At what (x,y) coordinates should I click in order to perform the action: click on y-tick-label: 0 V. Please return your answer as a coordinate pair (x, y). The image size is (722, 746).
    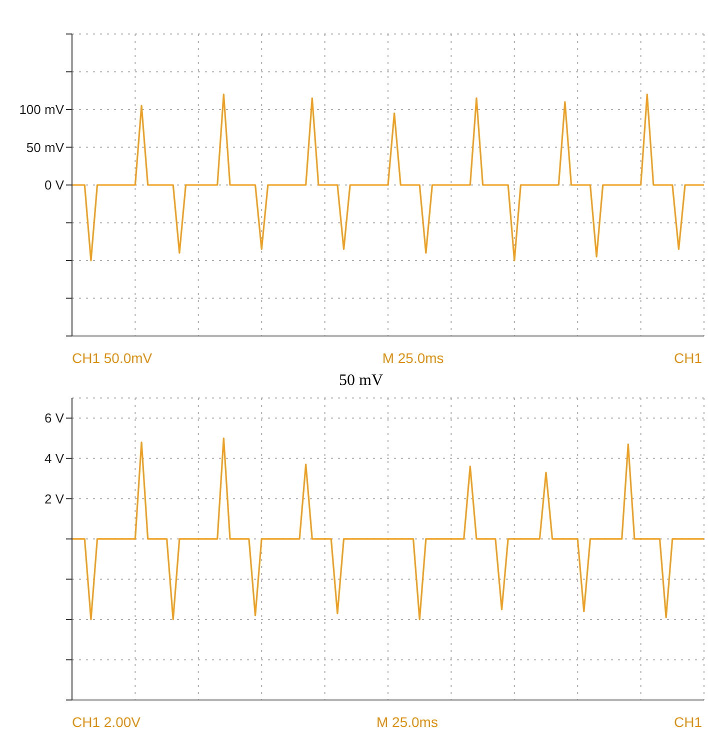
    Looking at the image, I should click on (54, 185).